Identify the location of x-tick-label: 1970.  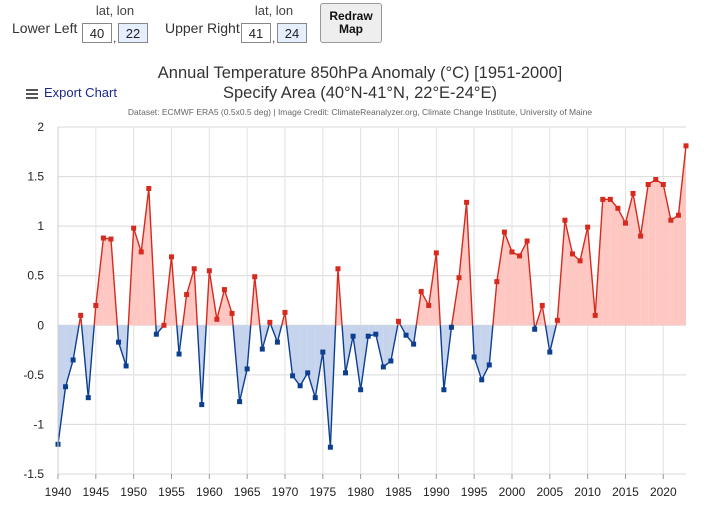
(285, 492).